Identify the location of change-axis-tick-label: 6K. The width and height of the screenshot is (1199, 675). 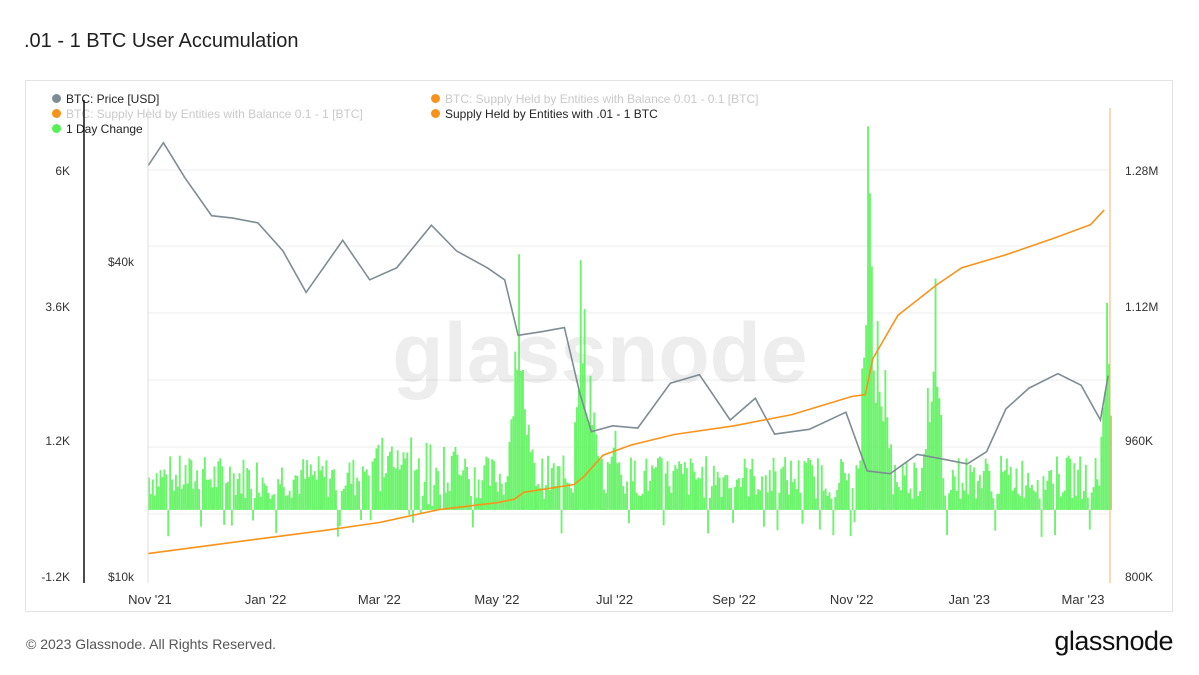
(62, 171).